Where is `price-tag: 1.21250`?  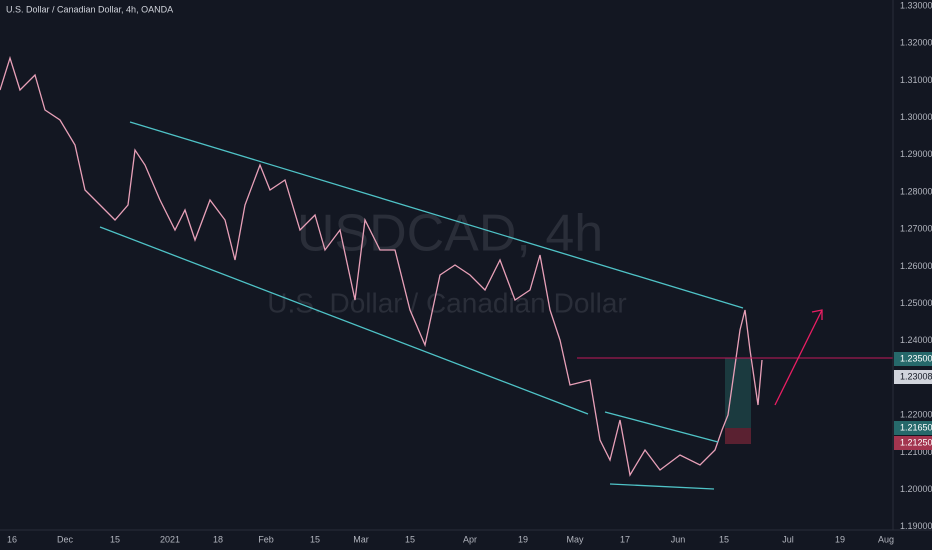 price-tag: 1.21250 is located at coordinates (916, 442).